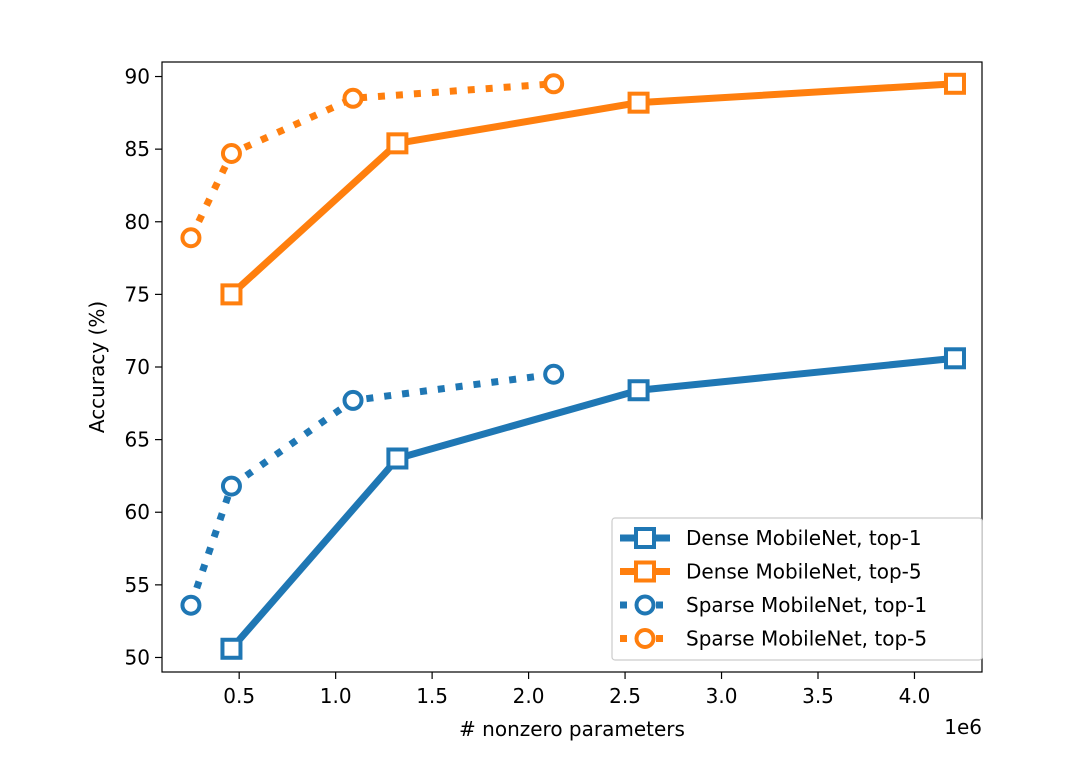  I want to click on y-tick-label: 80, so click(137, 222).